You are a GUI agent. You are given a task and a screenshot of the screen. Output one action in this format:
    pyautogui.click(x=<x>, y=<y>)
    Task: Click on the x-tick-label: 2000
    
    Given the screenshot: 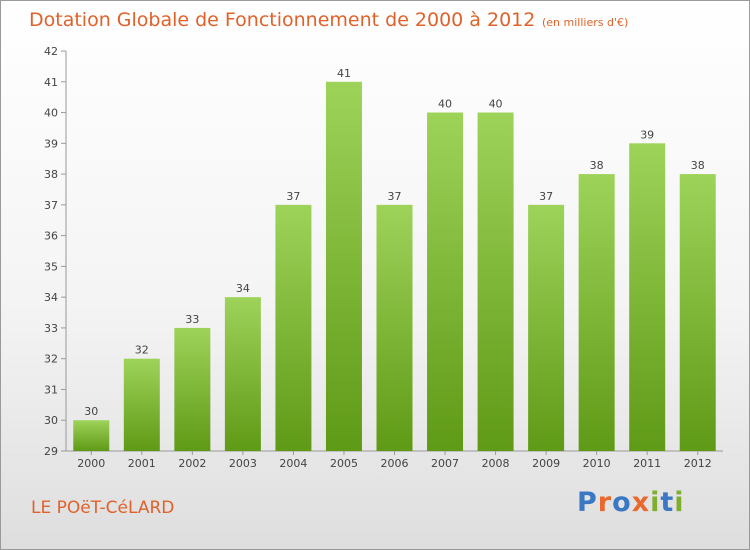 What is the action you would take?
    pyautogui.click(x=91, y=463)
    